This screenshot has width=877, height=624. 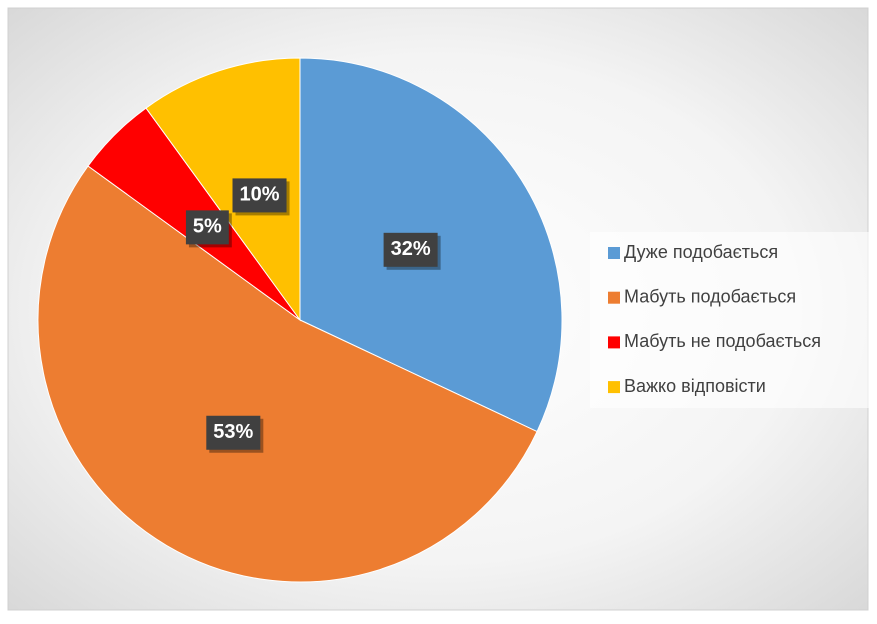 What do you see at coordinates (722, 341) in the screenshot?
I see `legend-label: Мабуть не подобається` at bounding box center [722, 341].